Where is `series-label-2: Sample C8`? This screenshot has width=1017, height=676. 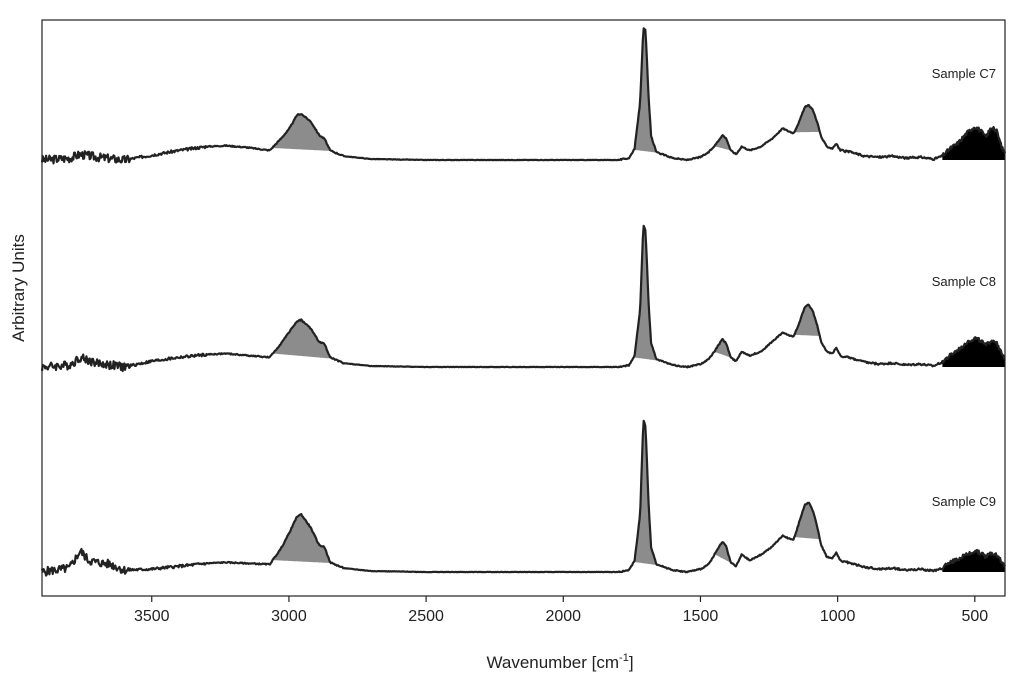
series-label-2: Sample C8 is located at coordinates (964, 281).